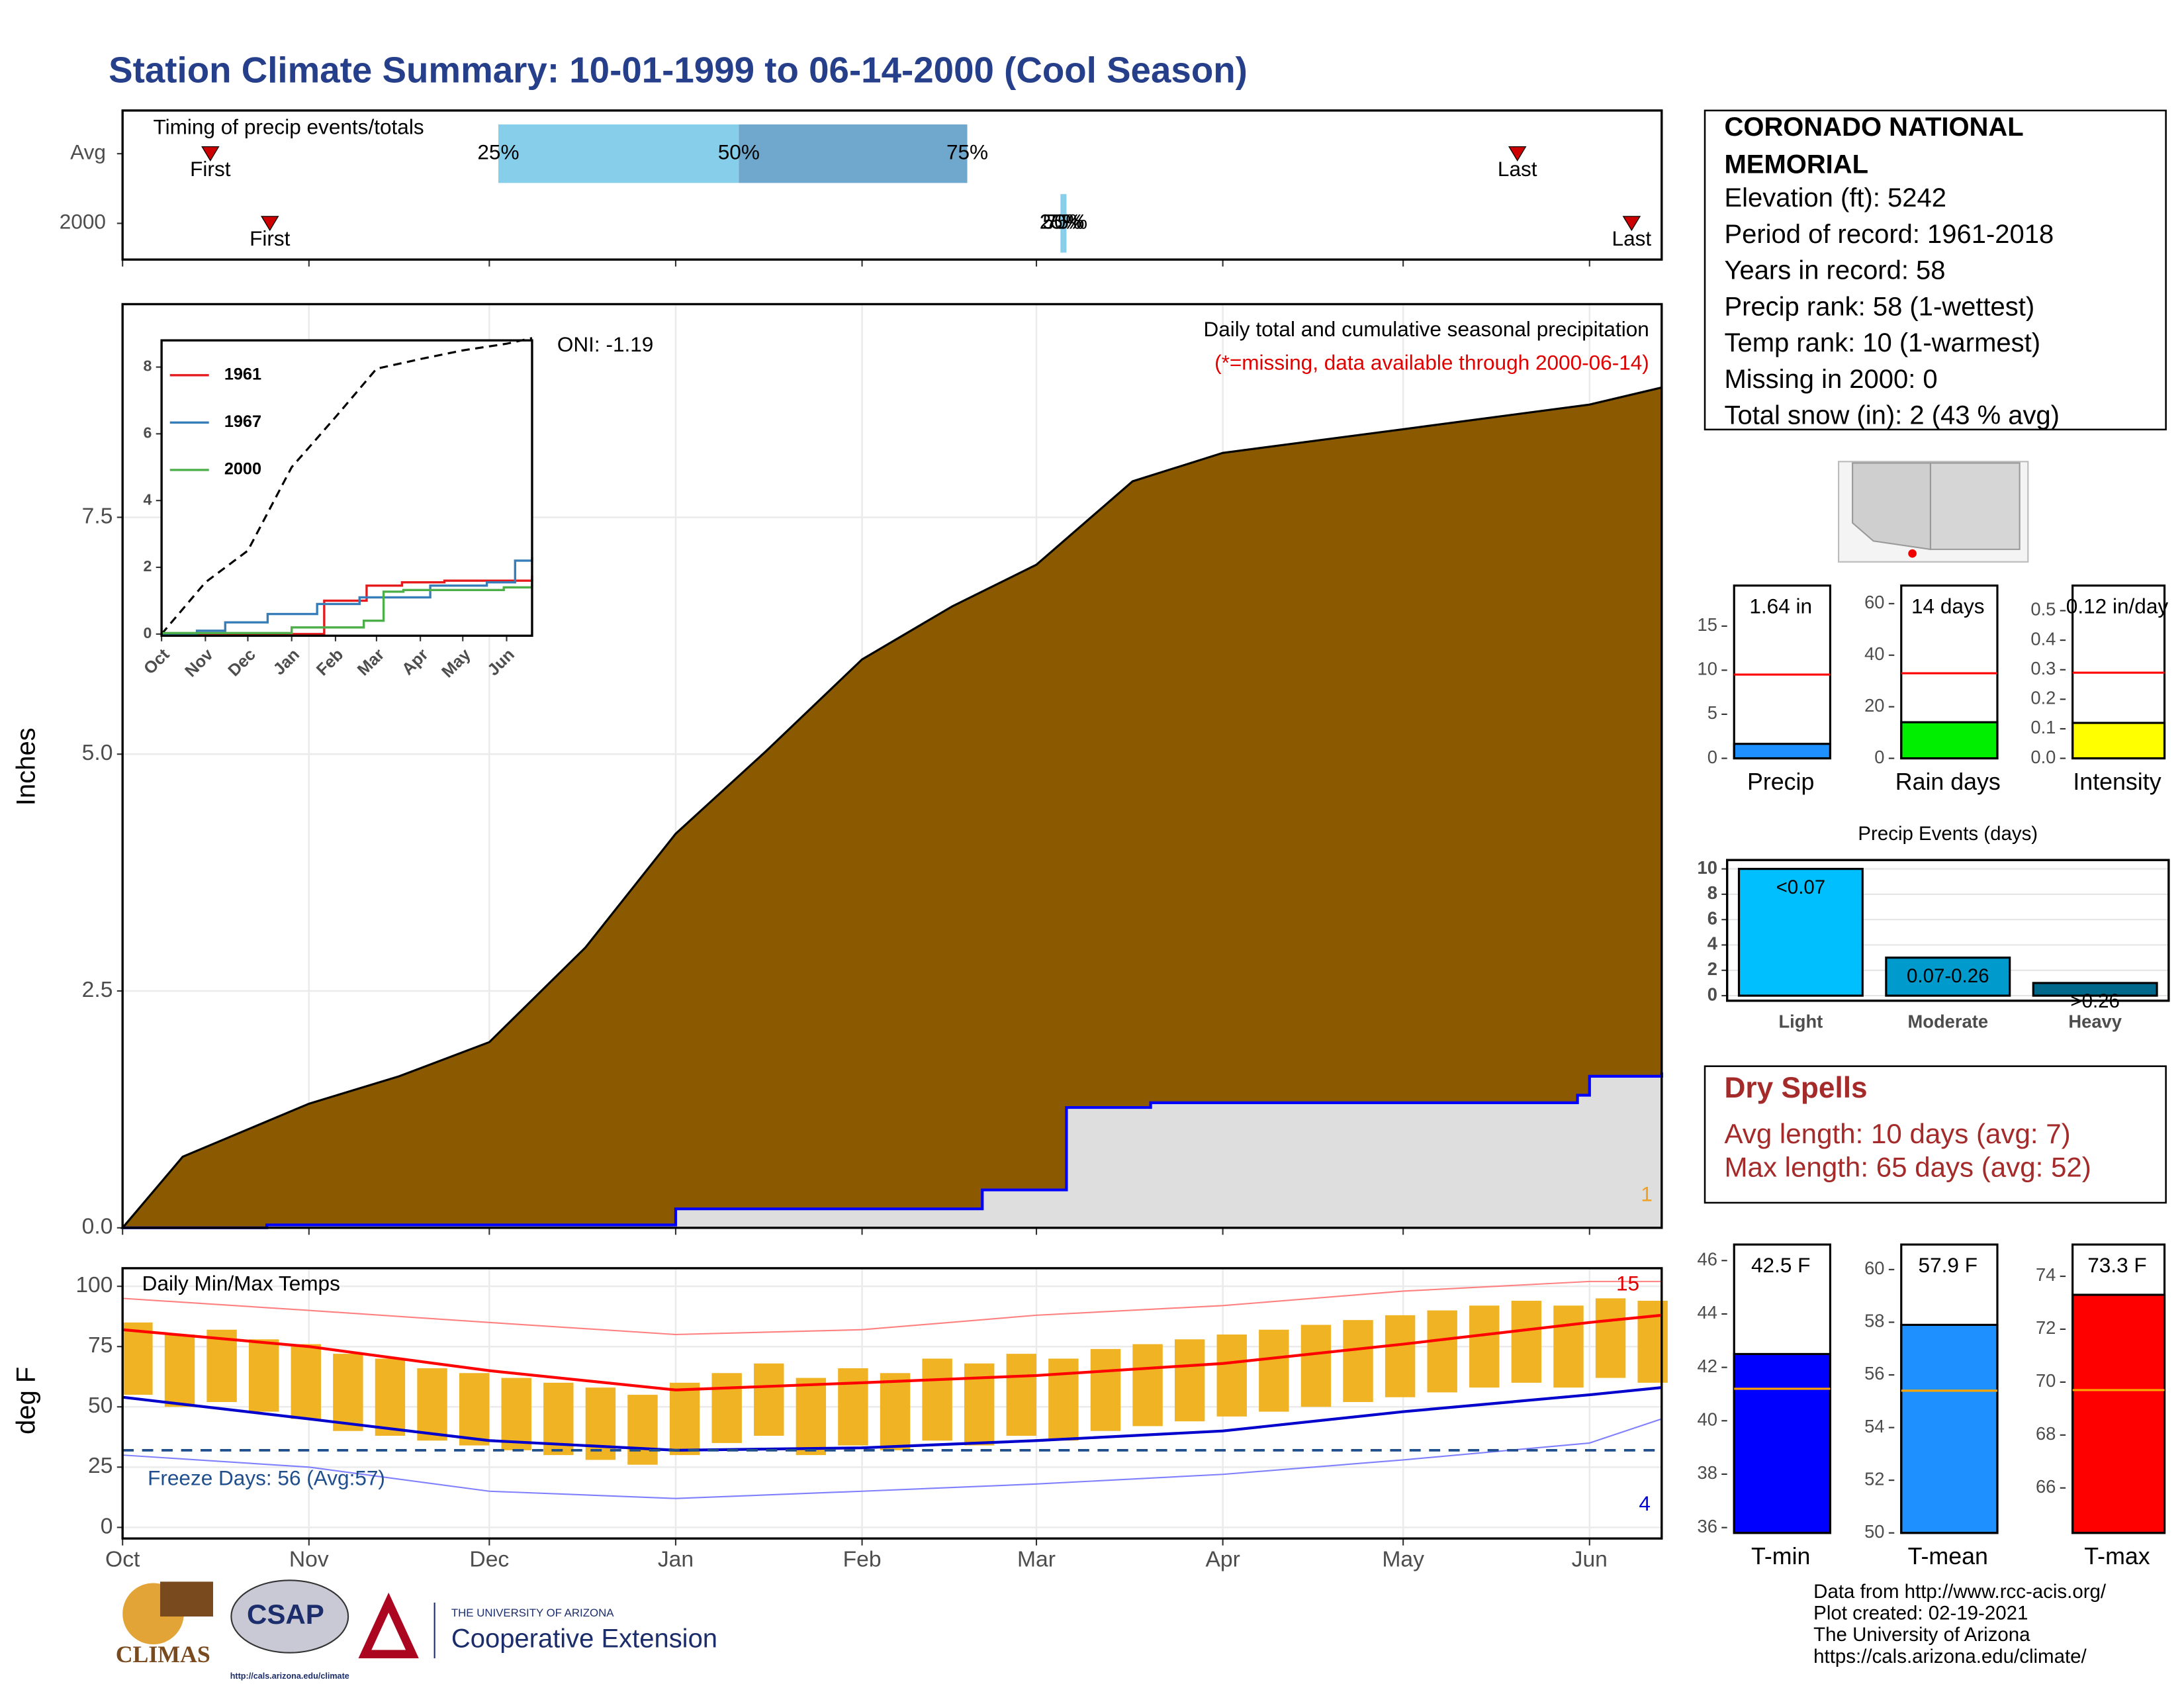 The height and width of the screenshot is (1688, 2184). I want to click on category-label: Intensity, so click(2117, 782).